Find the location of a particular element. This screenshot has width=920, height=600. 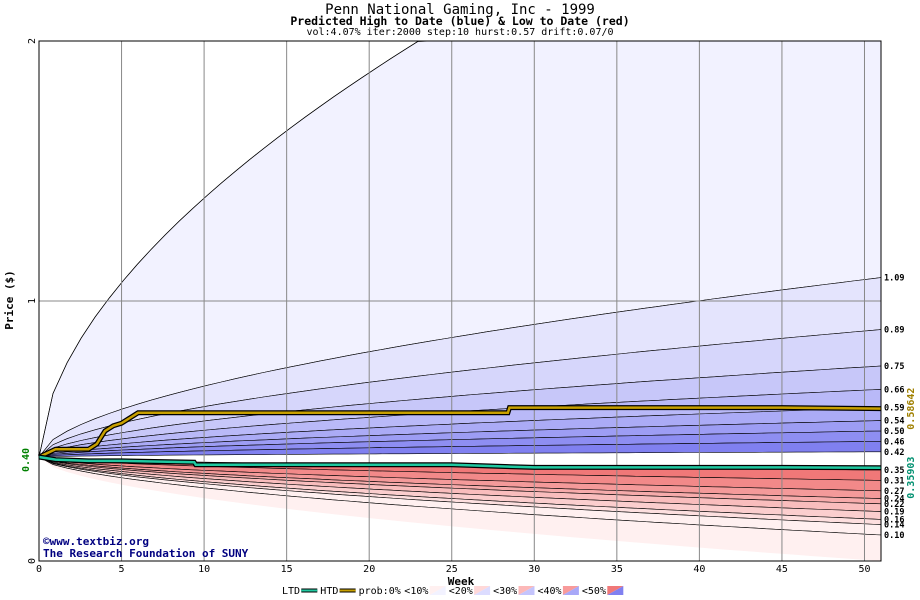

y-tick-label: 1 is located at coordinates (32, 301).